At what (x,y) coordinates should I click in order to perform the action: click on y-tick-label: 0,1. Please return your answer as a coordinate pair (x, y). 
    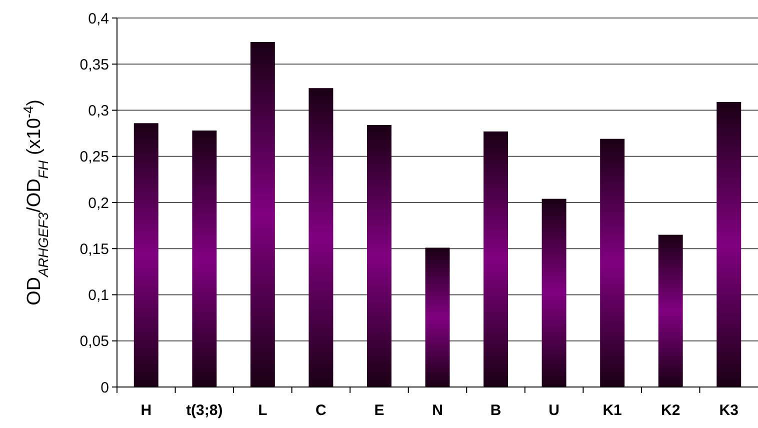
    Looking at the image, I should click on (98, 295).